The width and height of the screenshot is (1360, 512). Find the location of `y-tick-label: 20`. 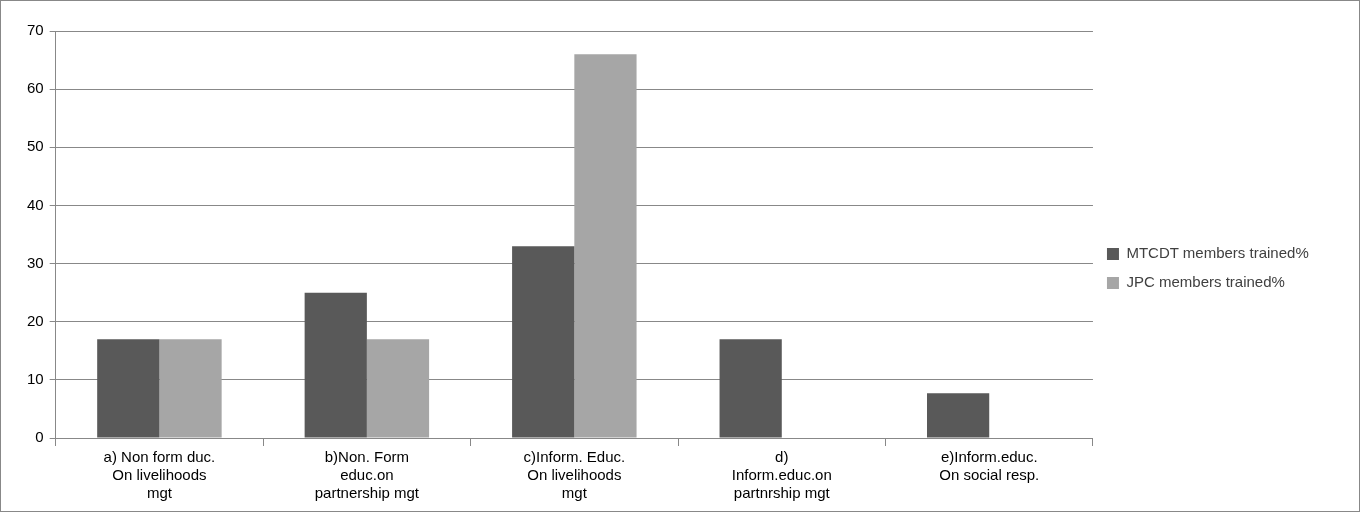

y-tick-label: 20 is located at coordinates (35, 320).